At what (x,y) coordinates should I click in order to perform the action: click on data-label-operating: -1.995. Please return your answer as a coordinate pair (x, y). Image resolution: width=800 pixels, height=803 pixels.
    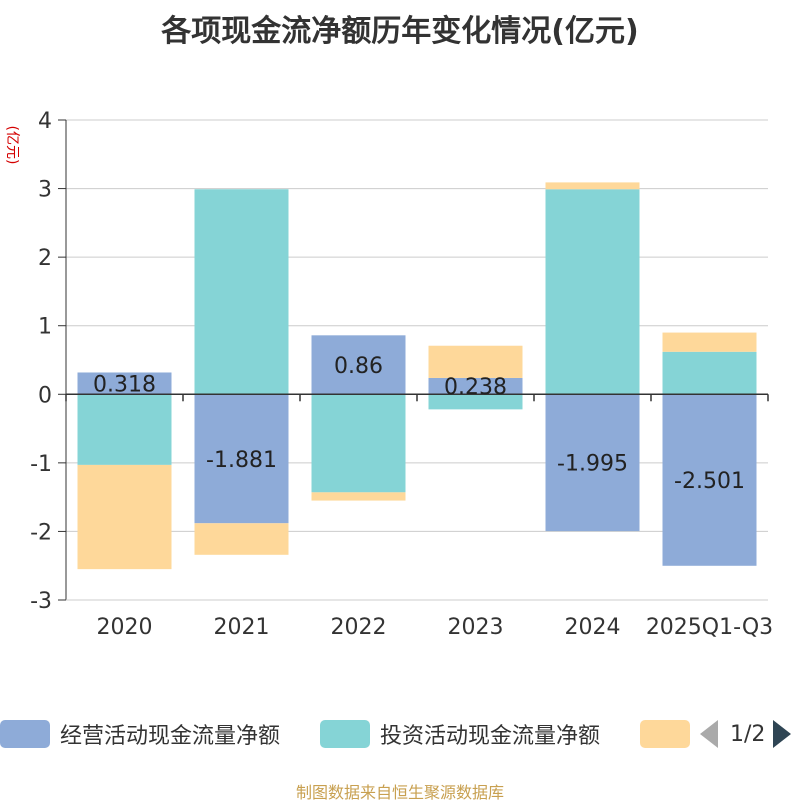
    Looking at the image, I should click on (592, 464).